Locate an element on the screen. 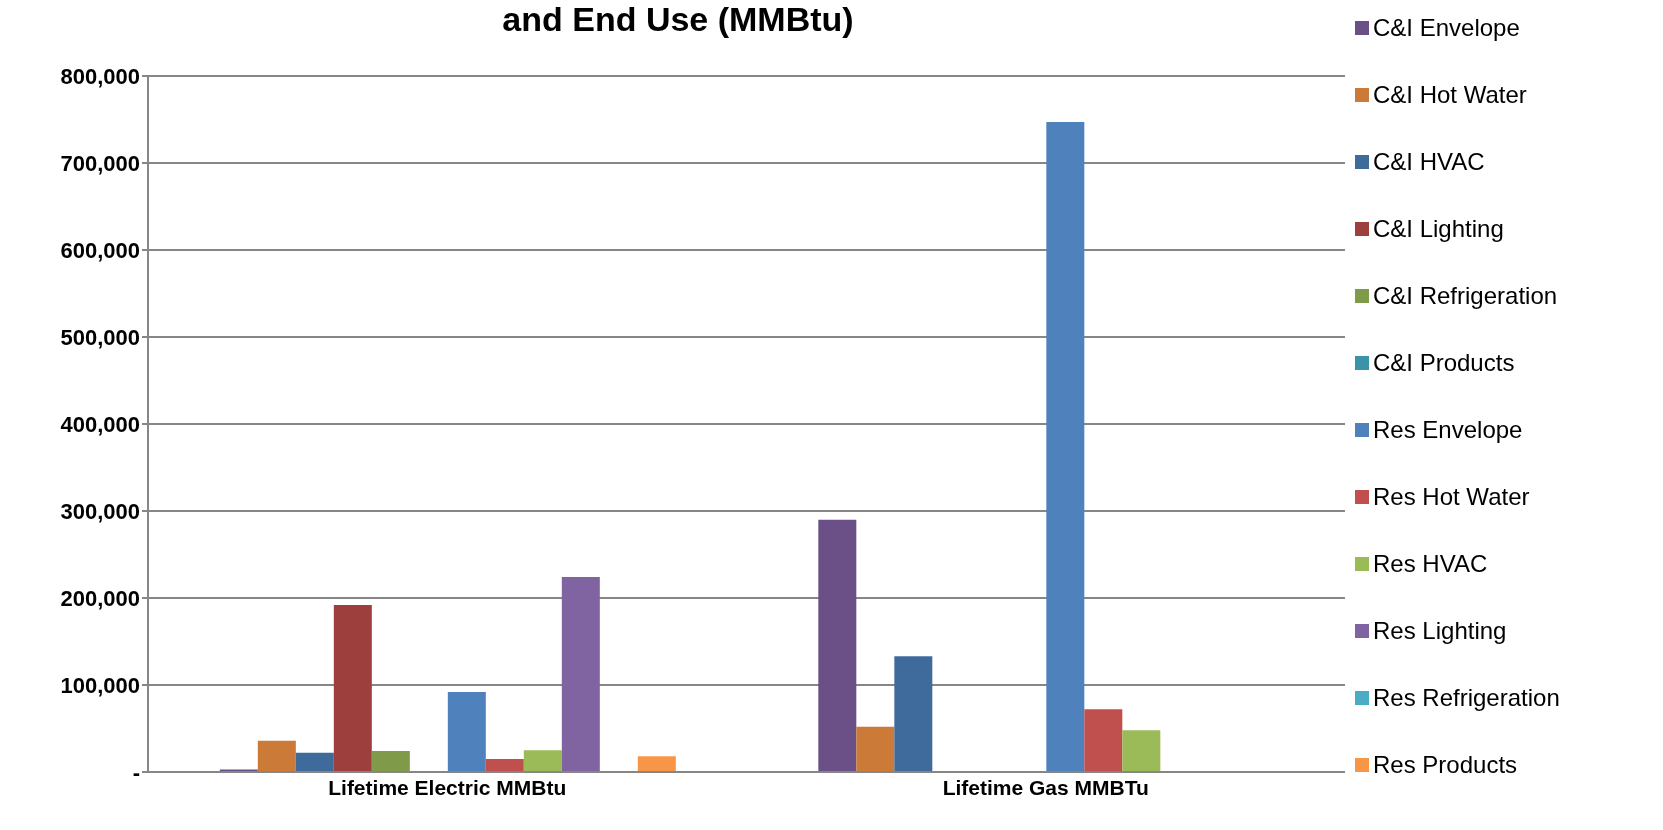 Image resolution: width=1663 pixels, height=830 pixels. y-tick-label: 200,000 is located at coordinates (100, 598).